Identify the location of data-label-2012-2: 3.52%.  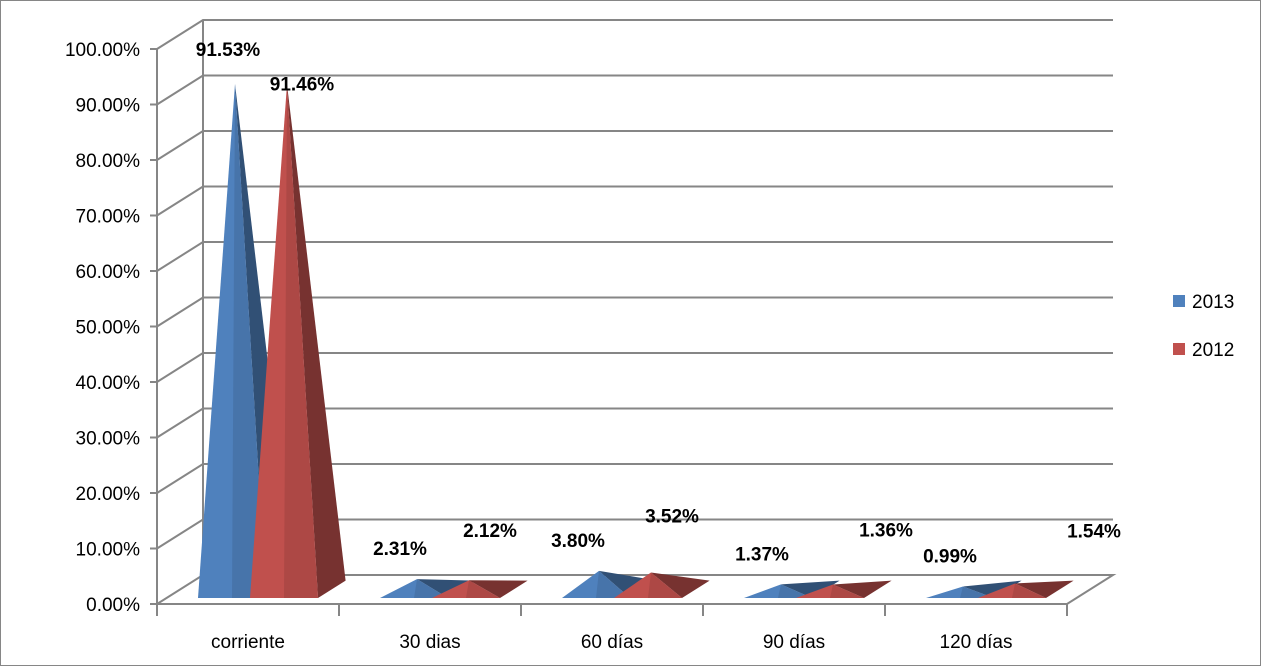
(672, 516).